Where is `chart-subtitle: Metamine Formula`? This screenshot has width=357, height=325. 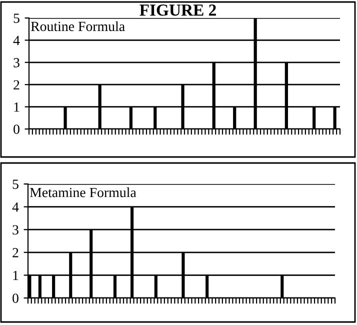 chart-subtitle: Metamine Formula is located at coordinates (83, 192).